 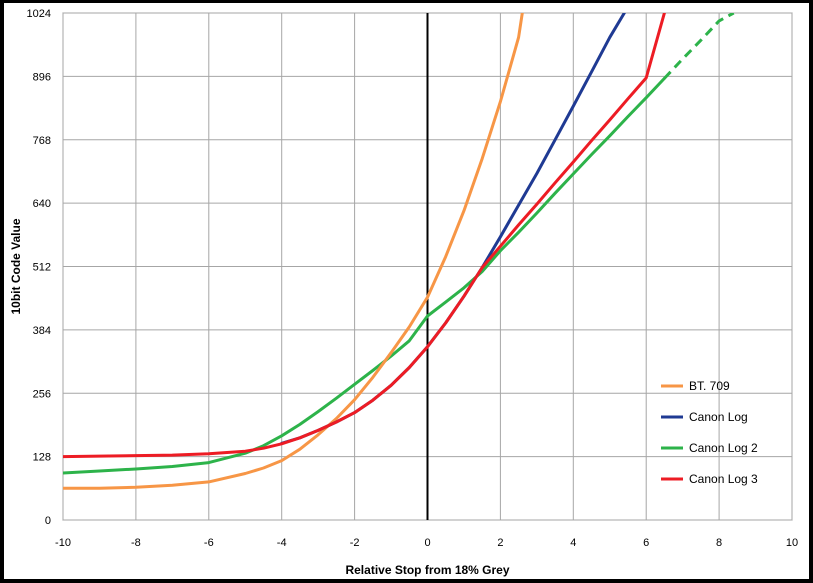 I want to click on legend-label: Canon Log, so click(x=718, y=417).